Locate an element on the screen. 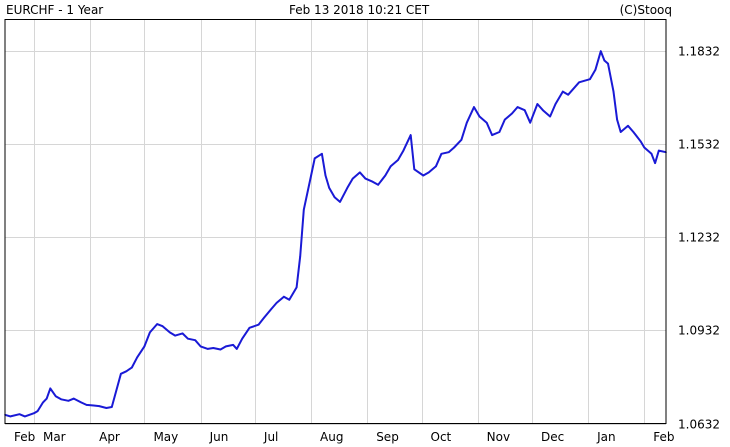  x-tick-label: Oct is located at coordinates (441, 437).